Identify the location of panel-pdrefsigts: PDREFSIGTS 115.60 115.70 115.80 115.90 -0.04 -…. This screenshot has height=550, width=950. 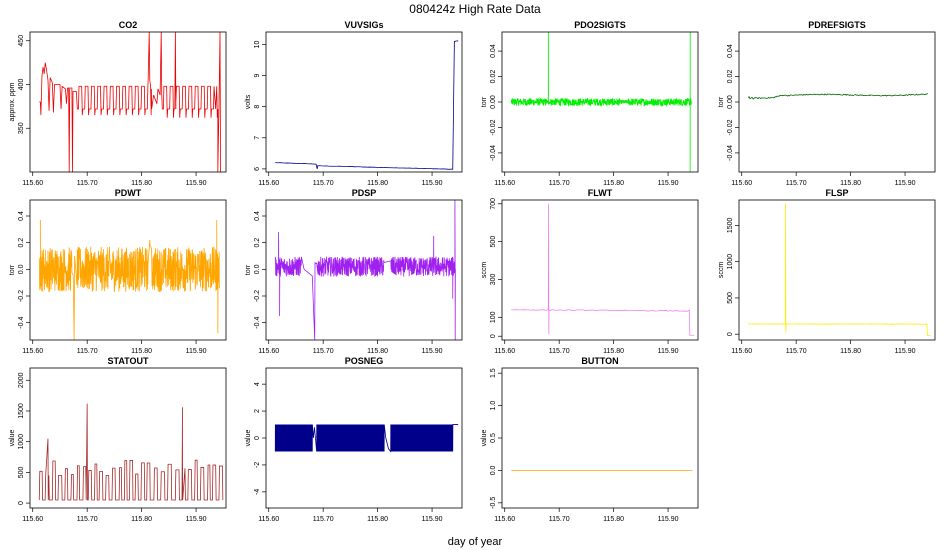
(827, 103).